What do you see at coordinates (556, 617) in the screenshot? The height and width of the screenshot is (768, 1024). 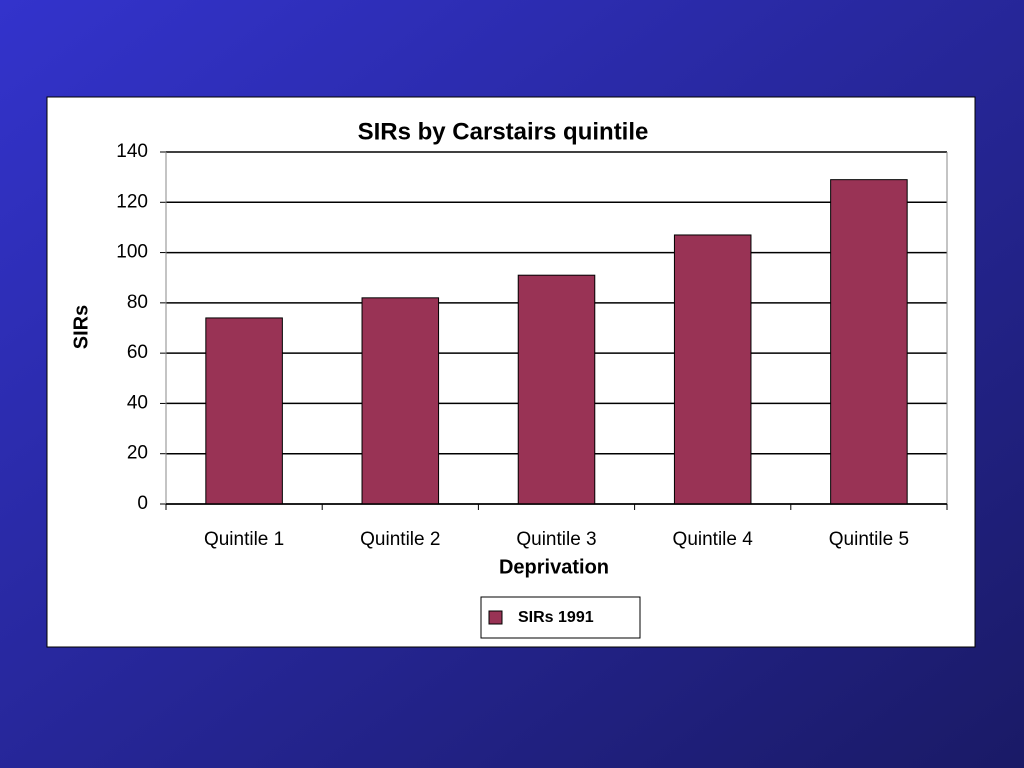 I see `legend-label: SIRs 1991` at bounding box center [556, 617].